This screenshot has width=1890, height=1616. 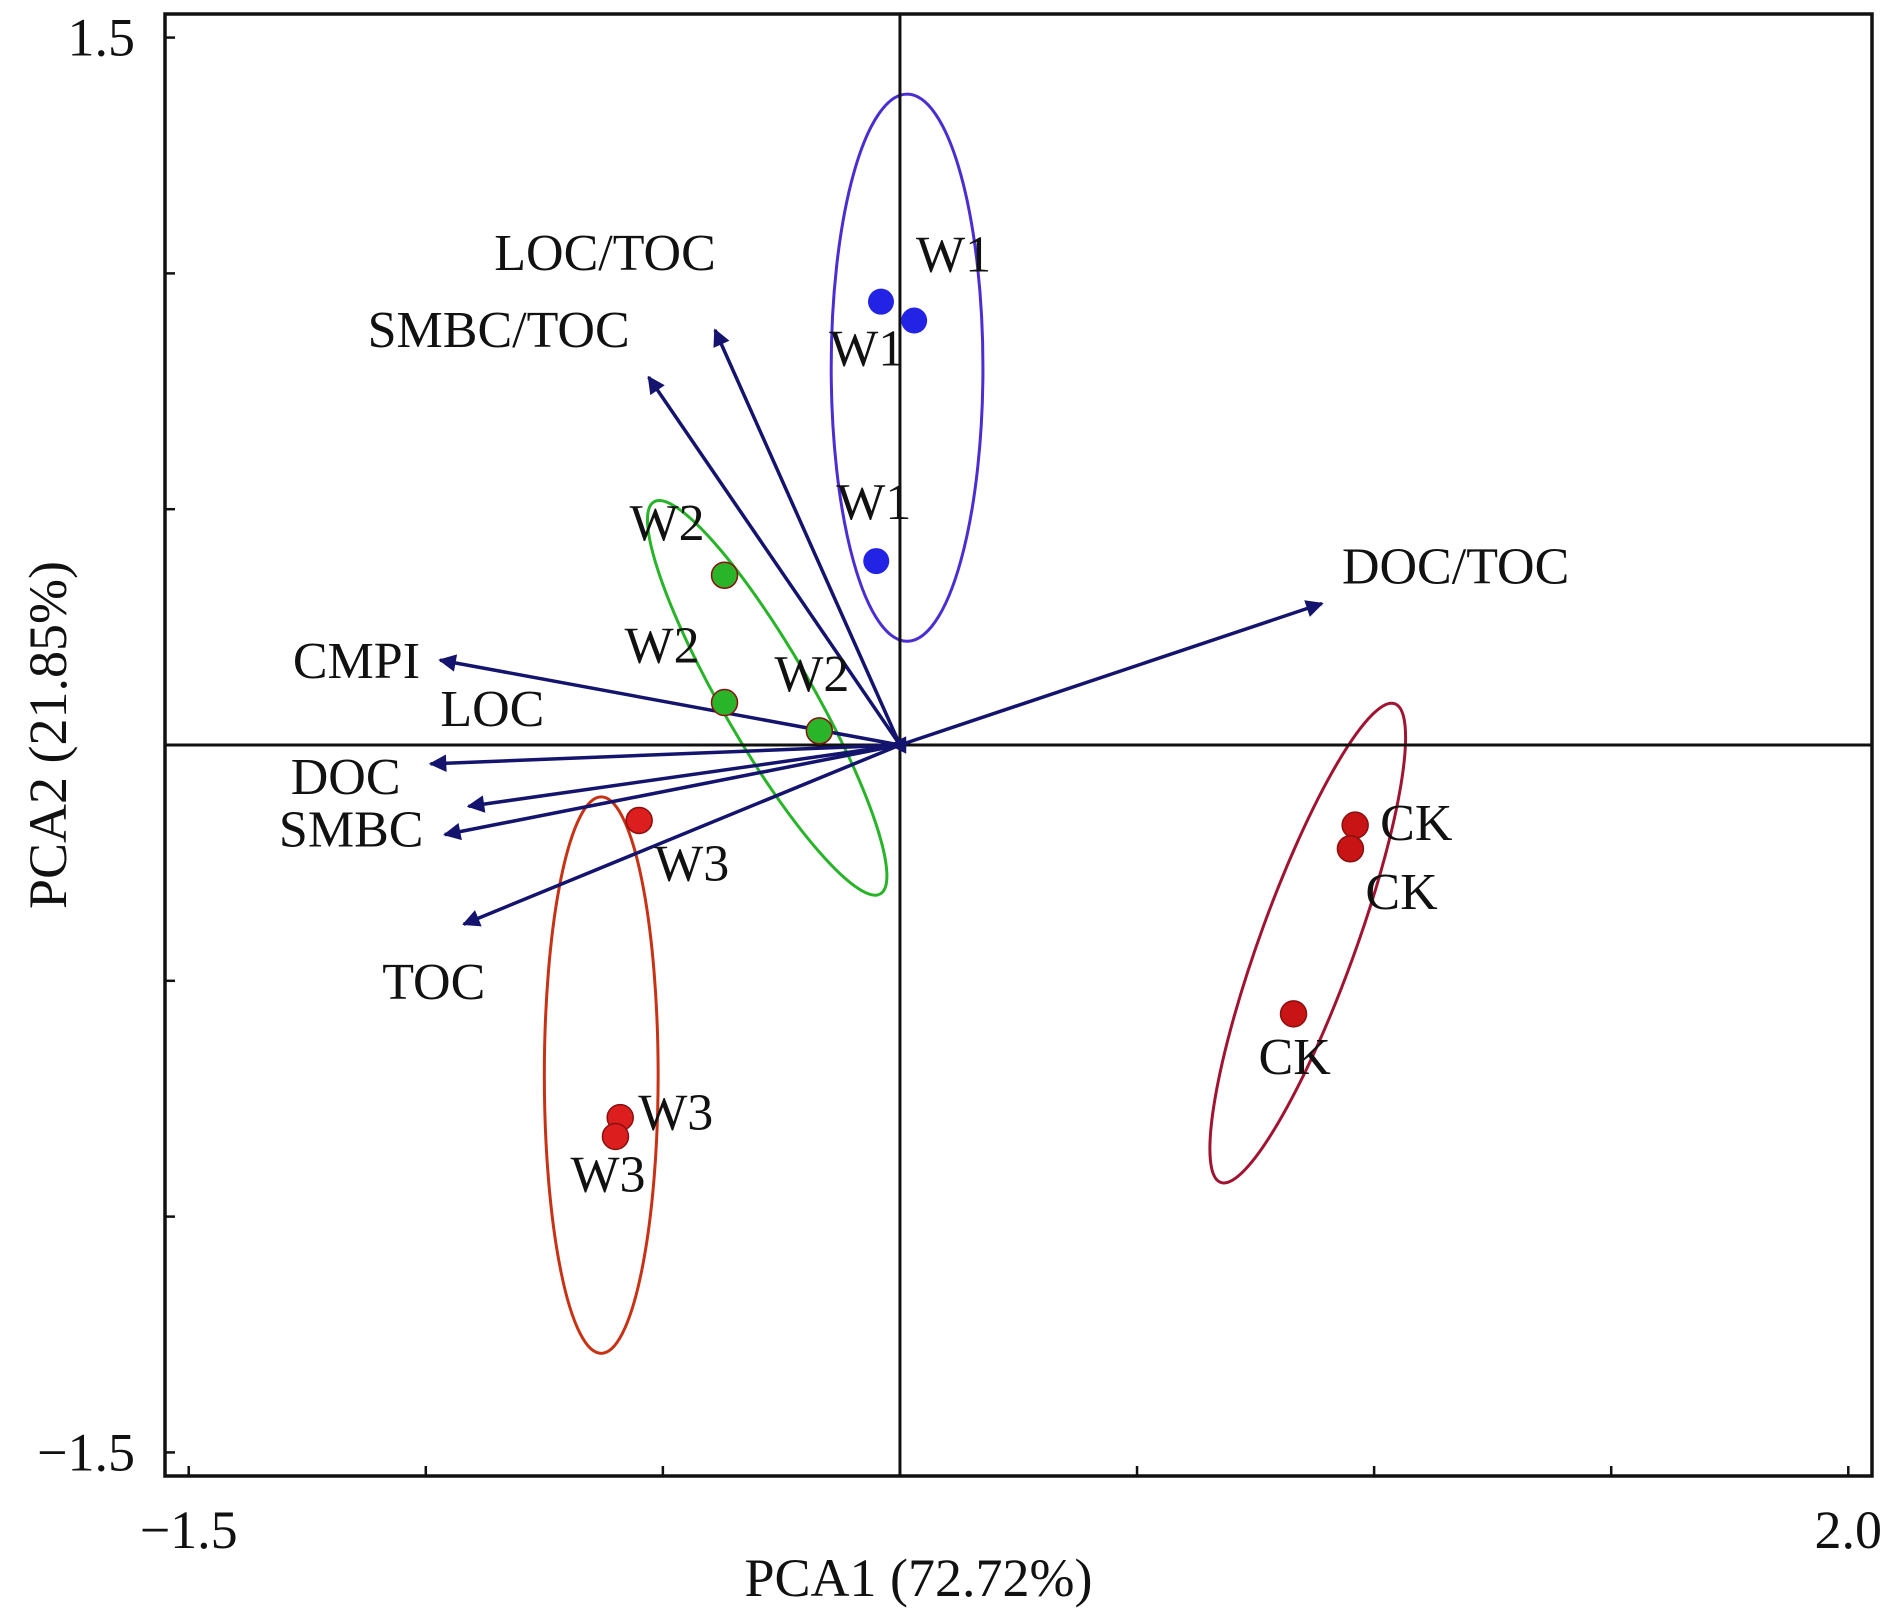 What do you see at coordinates (351, 829) in the screenshot?
I see `vector-label: SMBC` at bounding box center [351, 829].